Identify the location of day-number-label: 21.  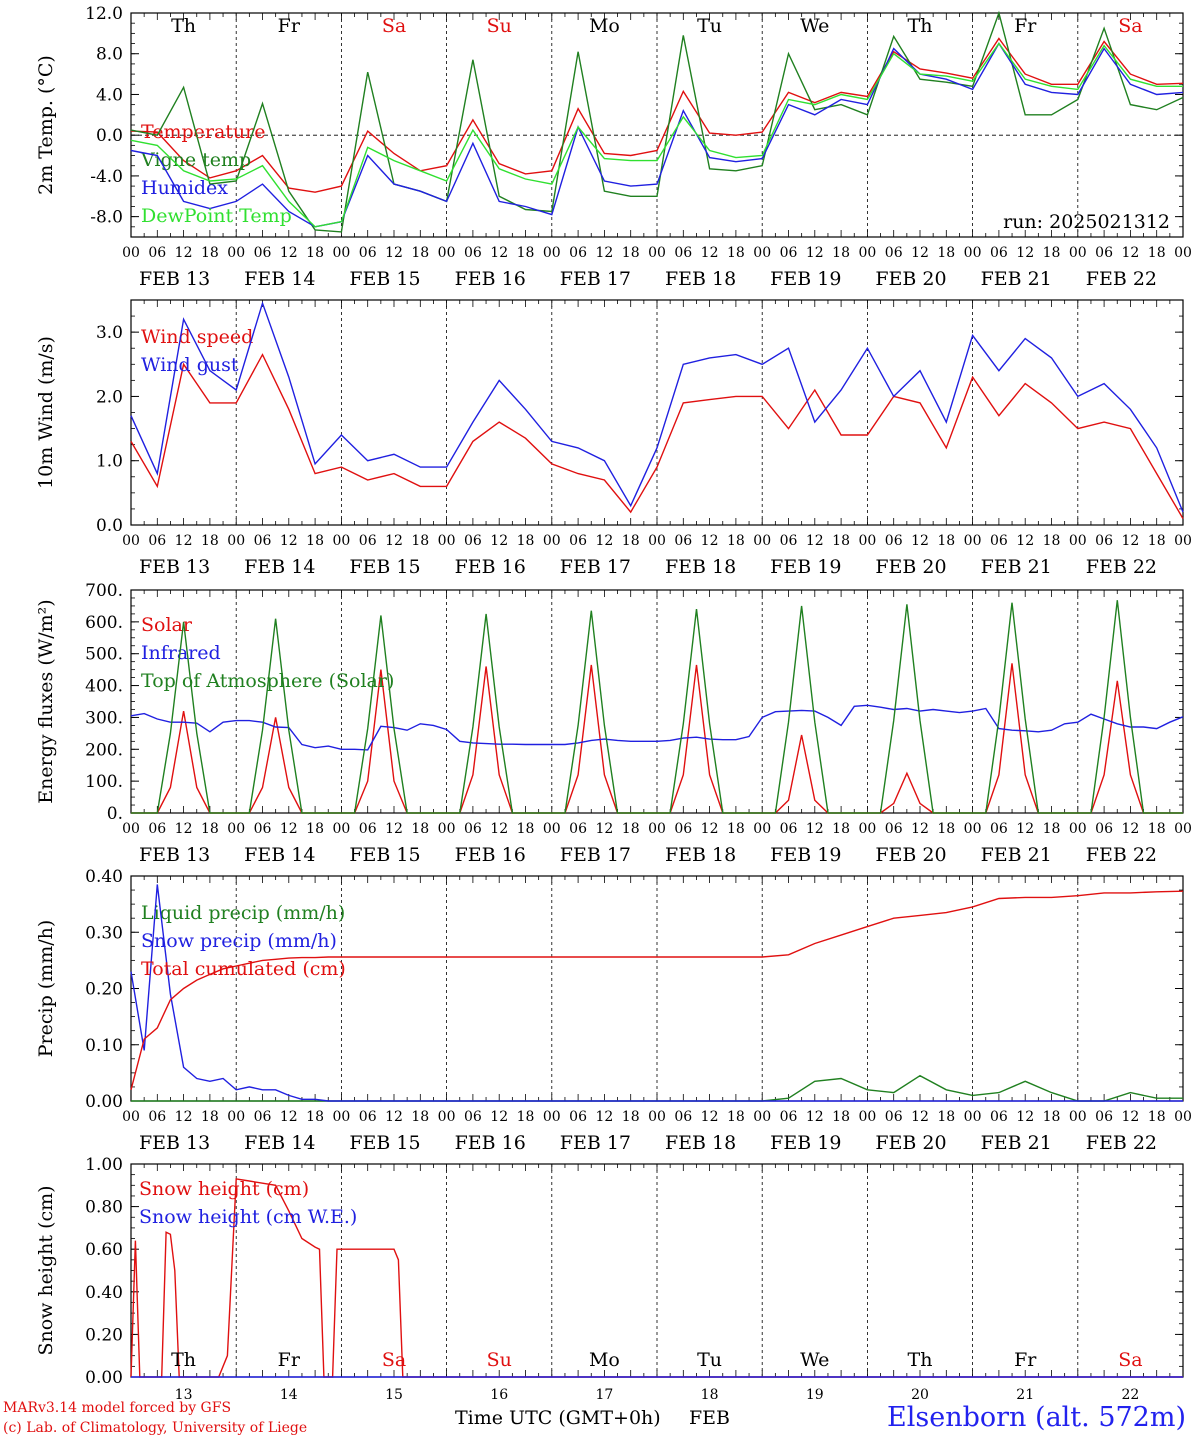
(1025, 1395).